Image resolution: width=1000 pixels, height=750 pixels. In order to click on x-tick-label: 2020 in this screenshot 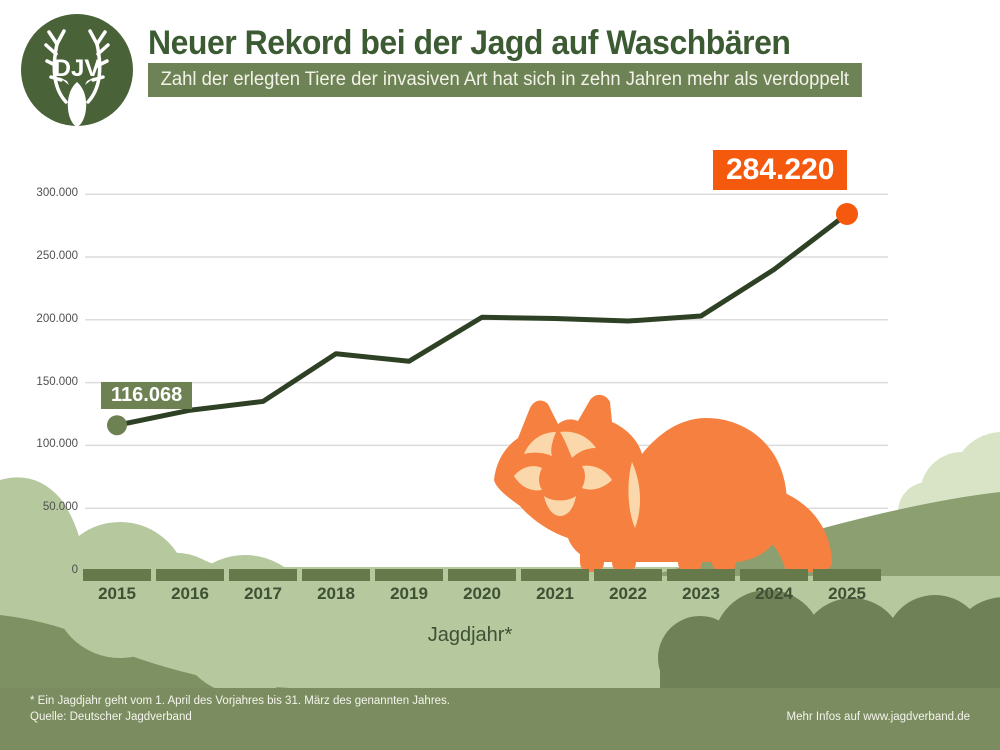, I will do `click(482, 593)`.